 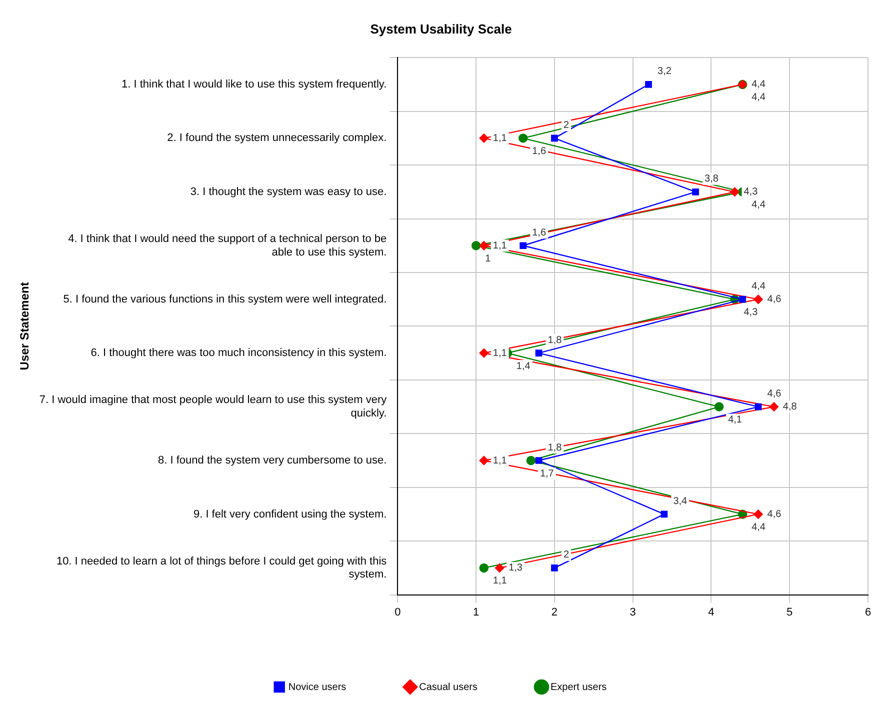 I want to click on data-label: 4,8, so click(x=790, y=407).